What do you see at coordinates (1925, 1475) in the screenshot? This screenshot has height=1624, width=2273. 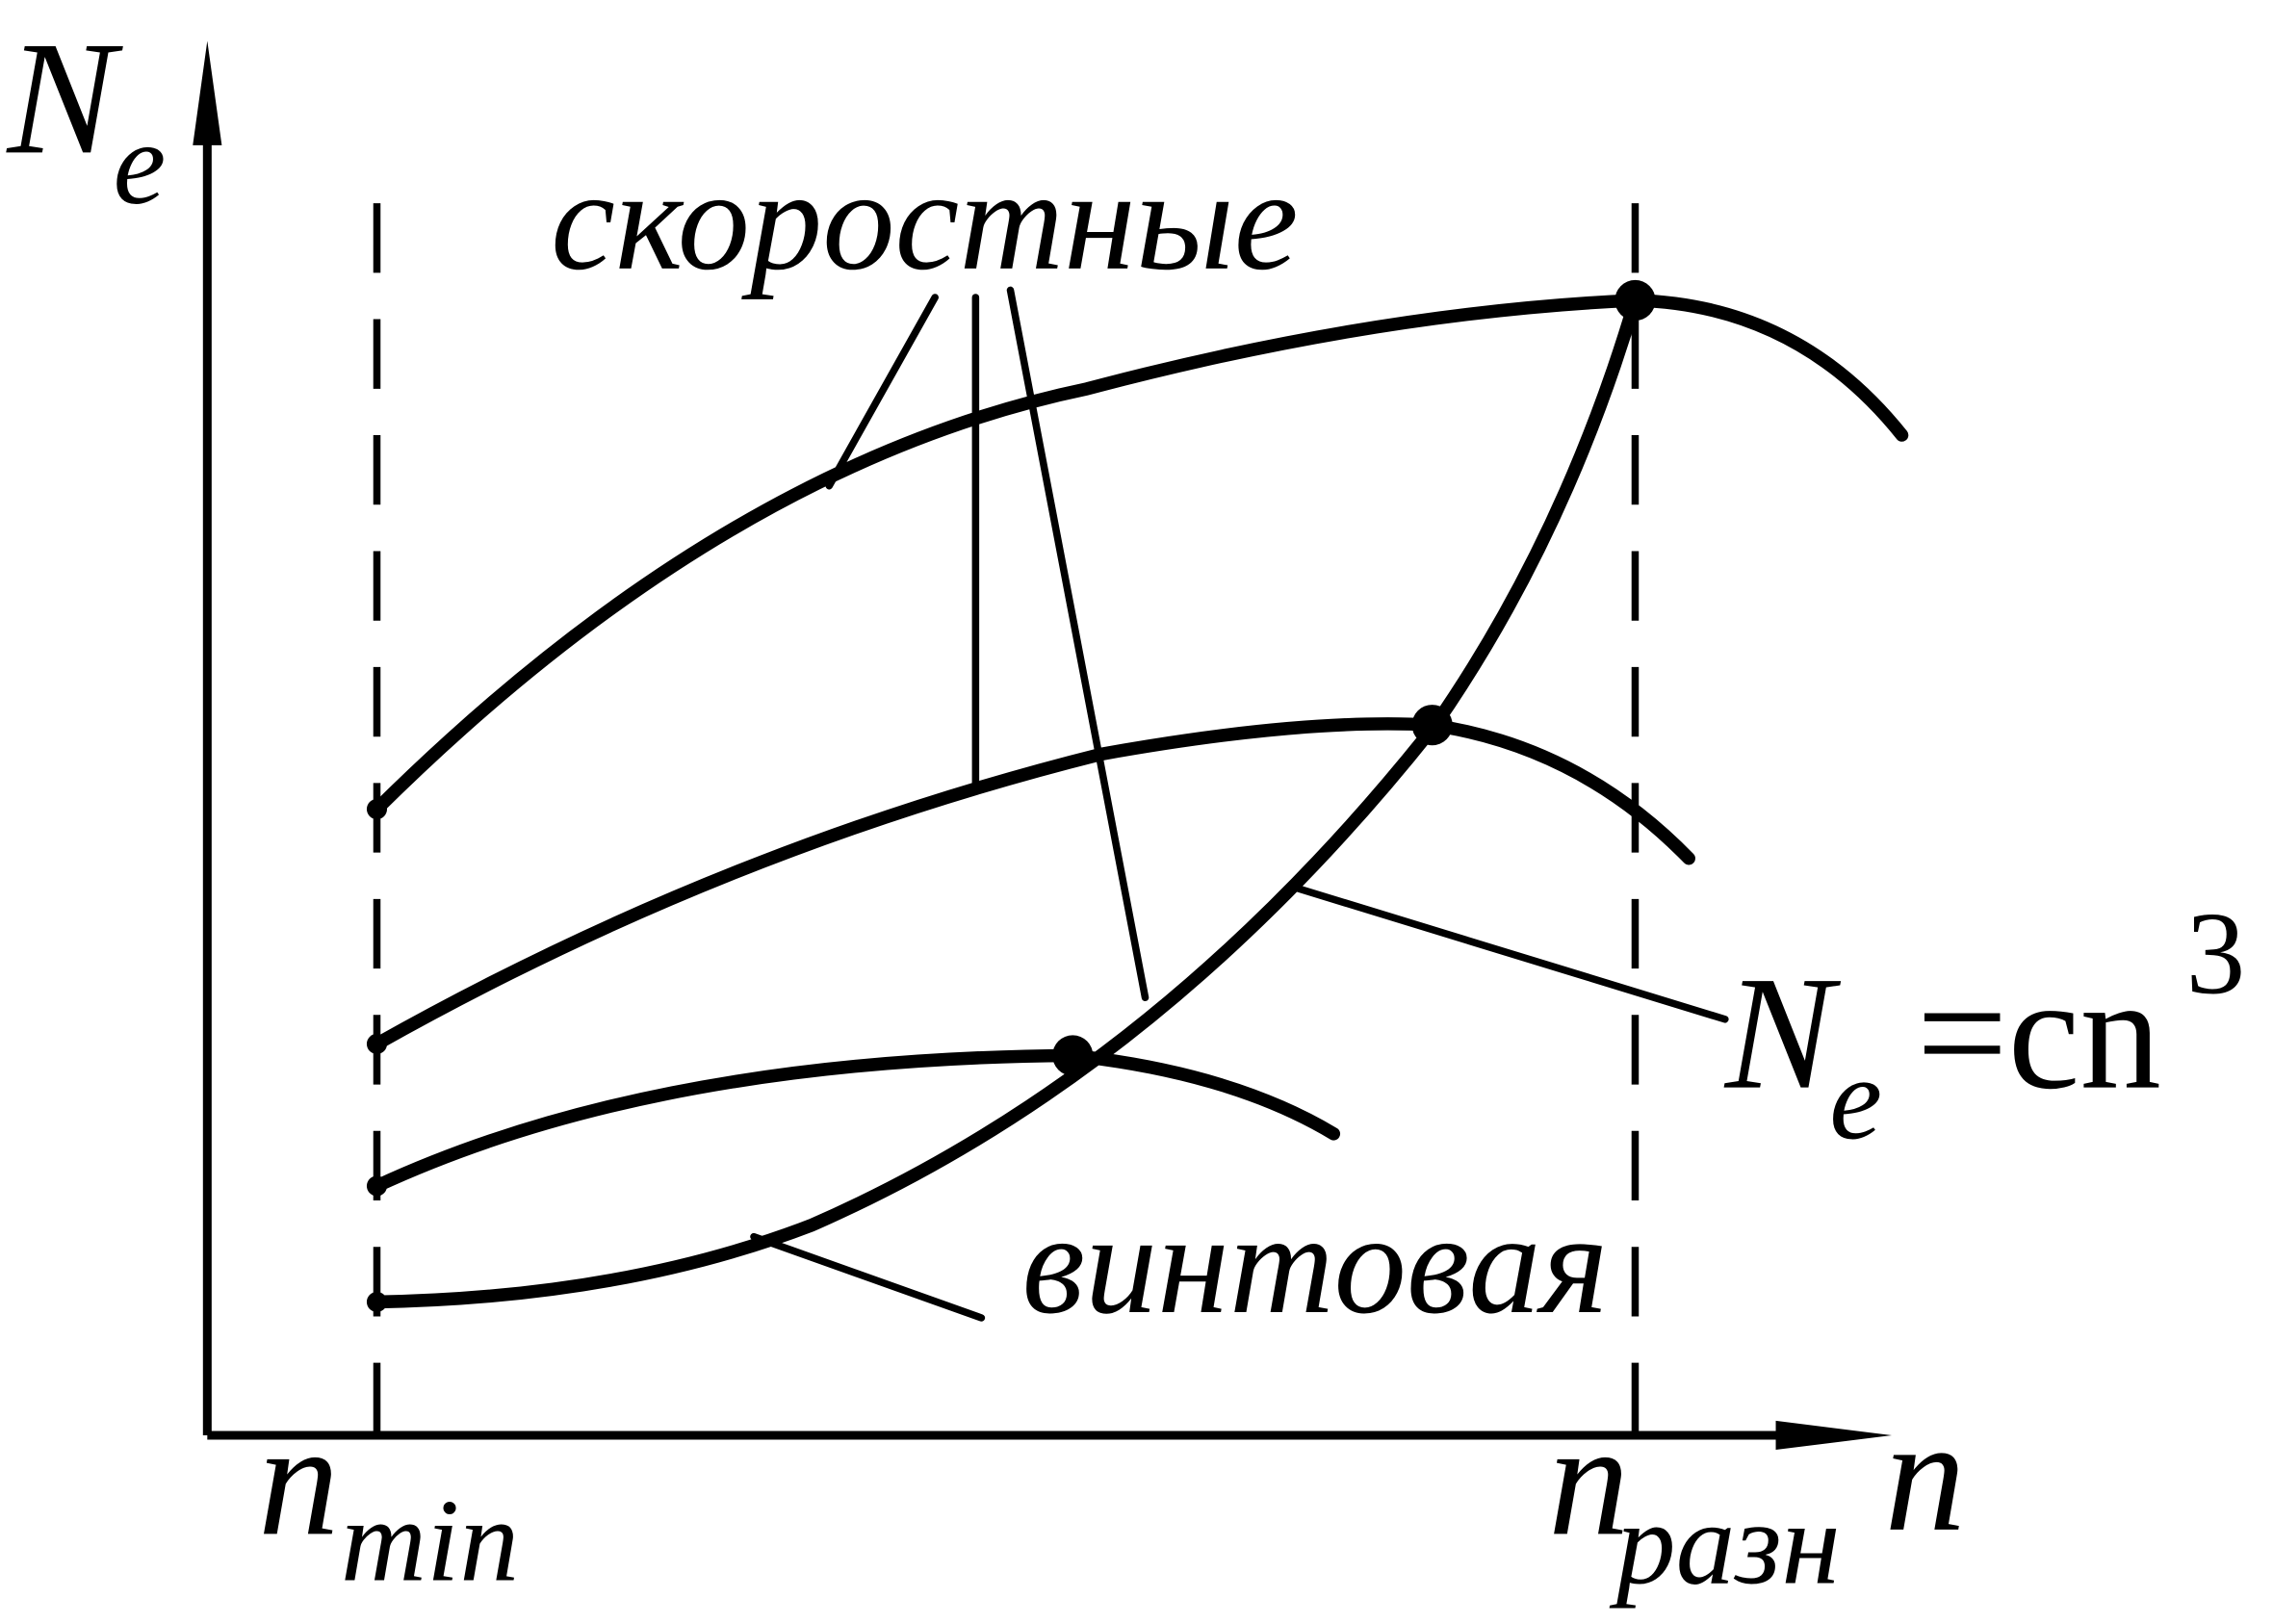 I see `x-axis-label: n` at bounding box center [1925, 1475].